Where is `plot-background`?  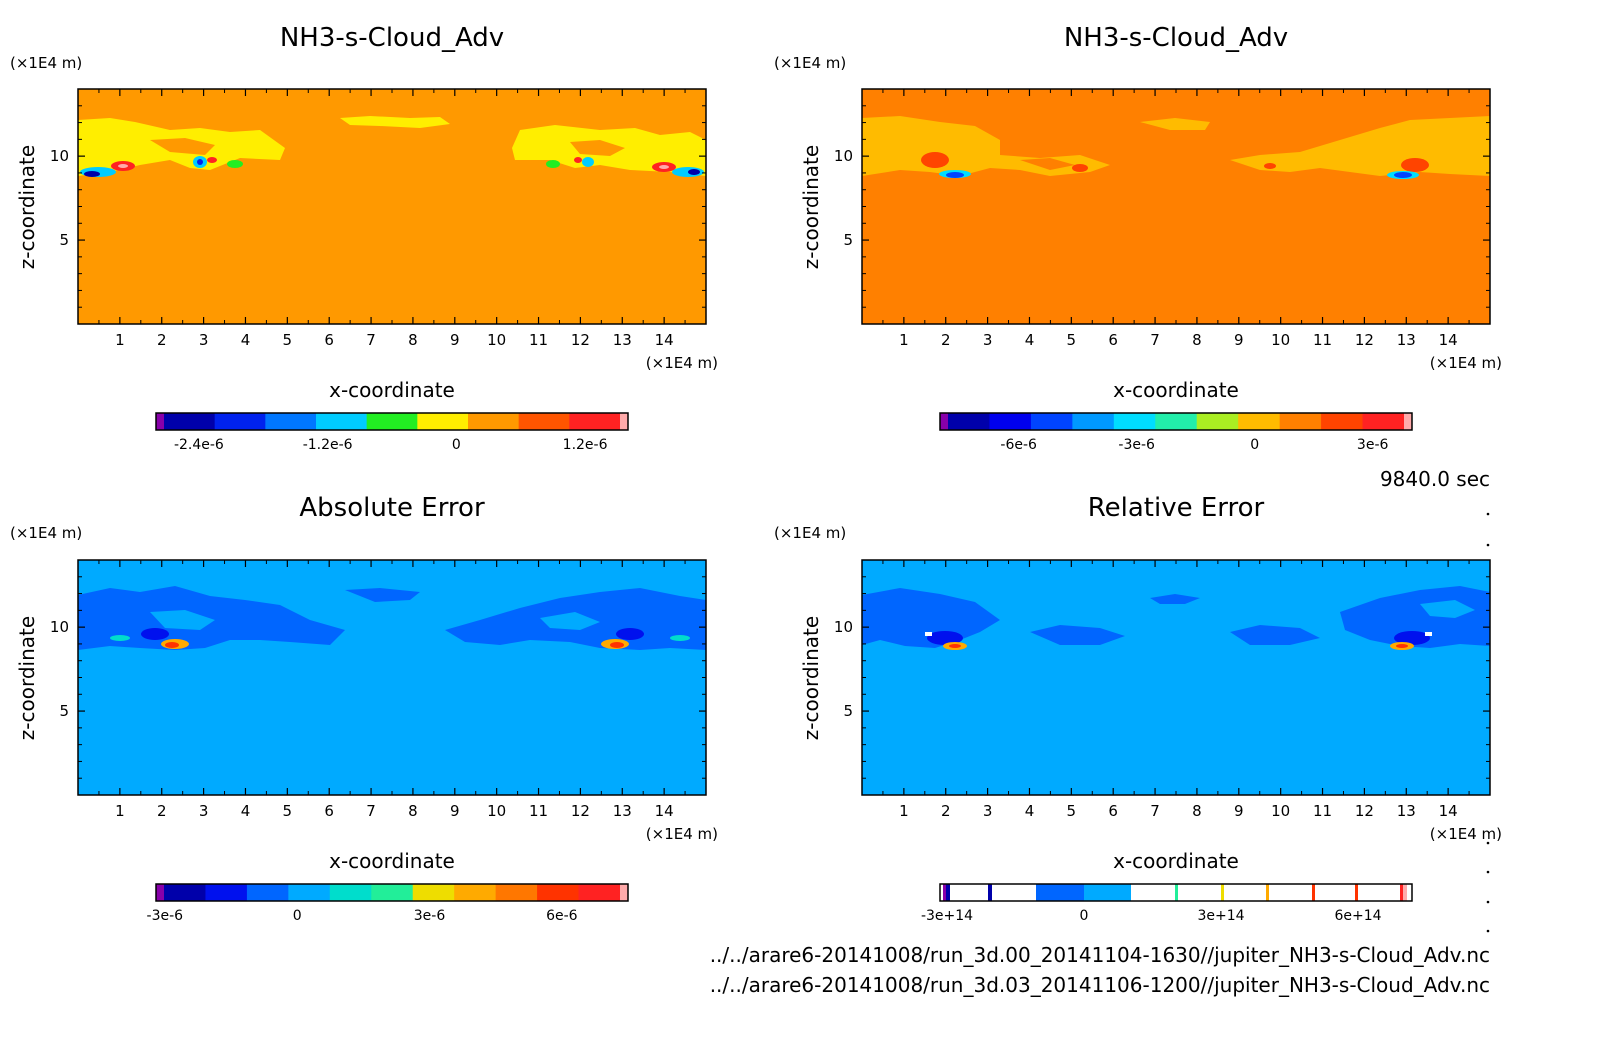 plot-background is located at coordinates (392, 206).